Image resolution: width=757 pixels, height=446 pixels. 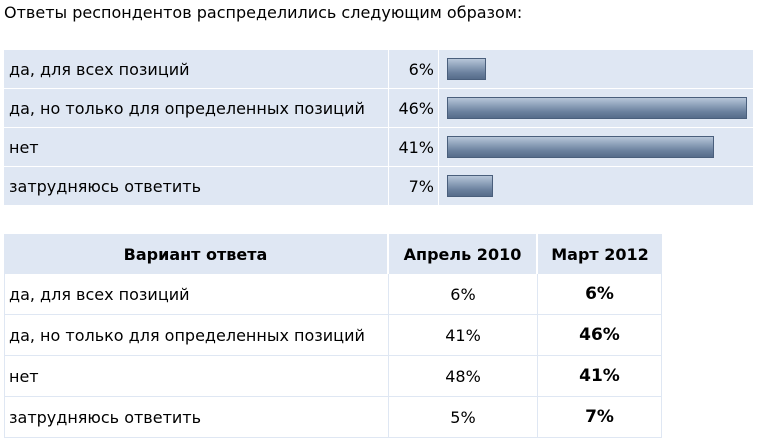 What do you see at coordinates (196, 294) in the screenshot?
I see `option-cell: да, для всех позиций` at bounding box center [196, 294].